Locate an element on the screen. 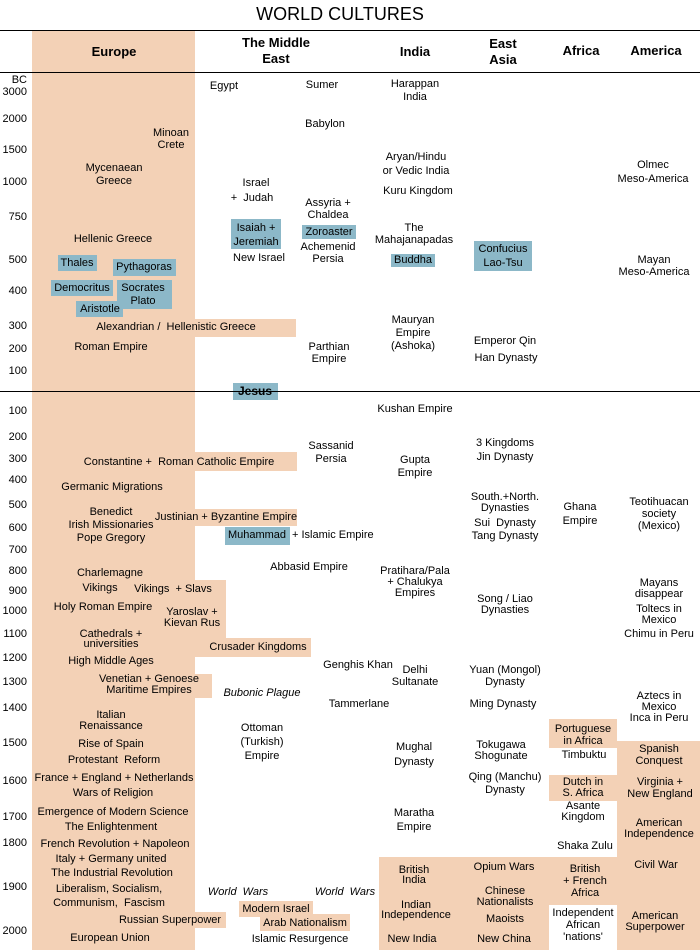  person-pythagoras: Pythagoras is located at coordinates (144, 267).